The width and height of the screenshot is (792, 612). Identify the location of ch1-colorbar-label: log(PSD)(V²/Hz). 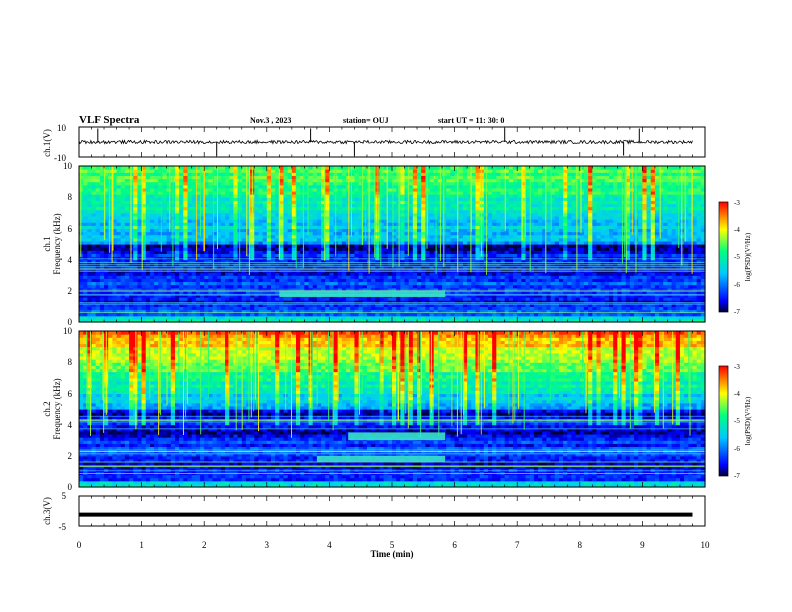
(748, 256).